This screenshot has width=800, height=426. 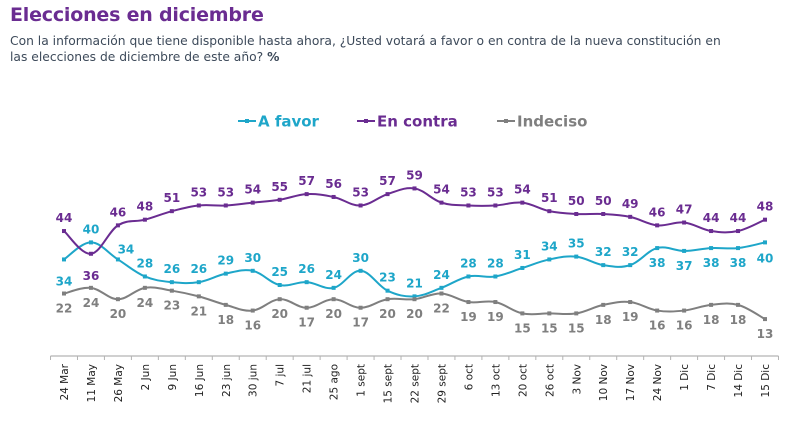 I want to click on x-tick-label: 29 sept, so click(x=442, y=383).